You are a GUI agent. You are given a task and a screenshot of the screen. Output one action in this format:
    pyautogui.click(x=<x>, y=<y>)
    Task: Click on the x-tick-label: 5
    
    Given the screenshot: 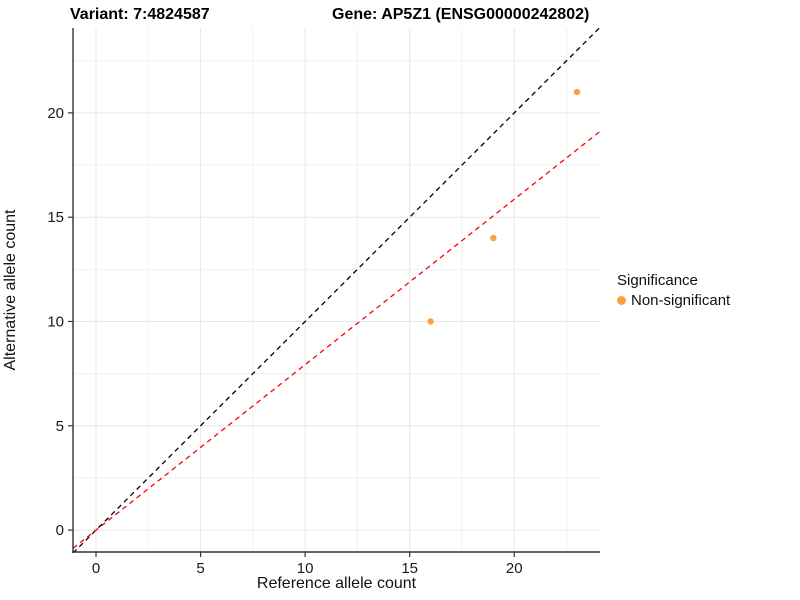 What is the action you would take?
    pyautogui.click(x=200, y=568)
    